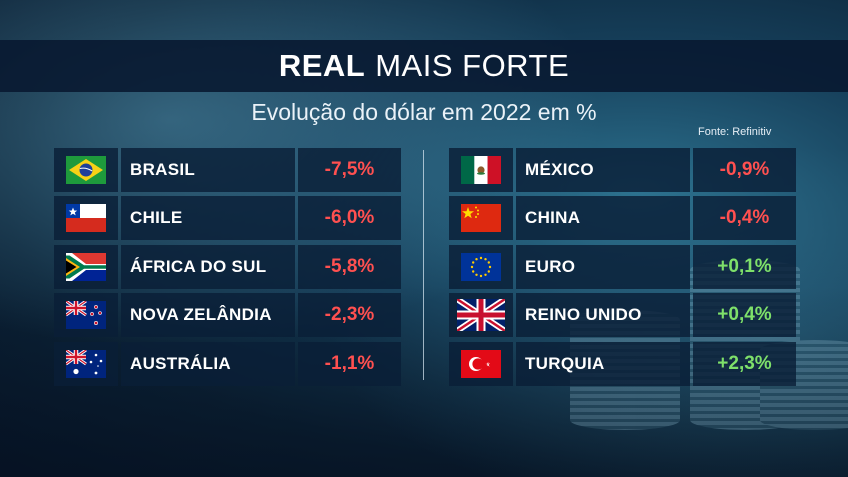  I want to click on table-row: CHILE -6,0%, so click(227, 218).